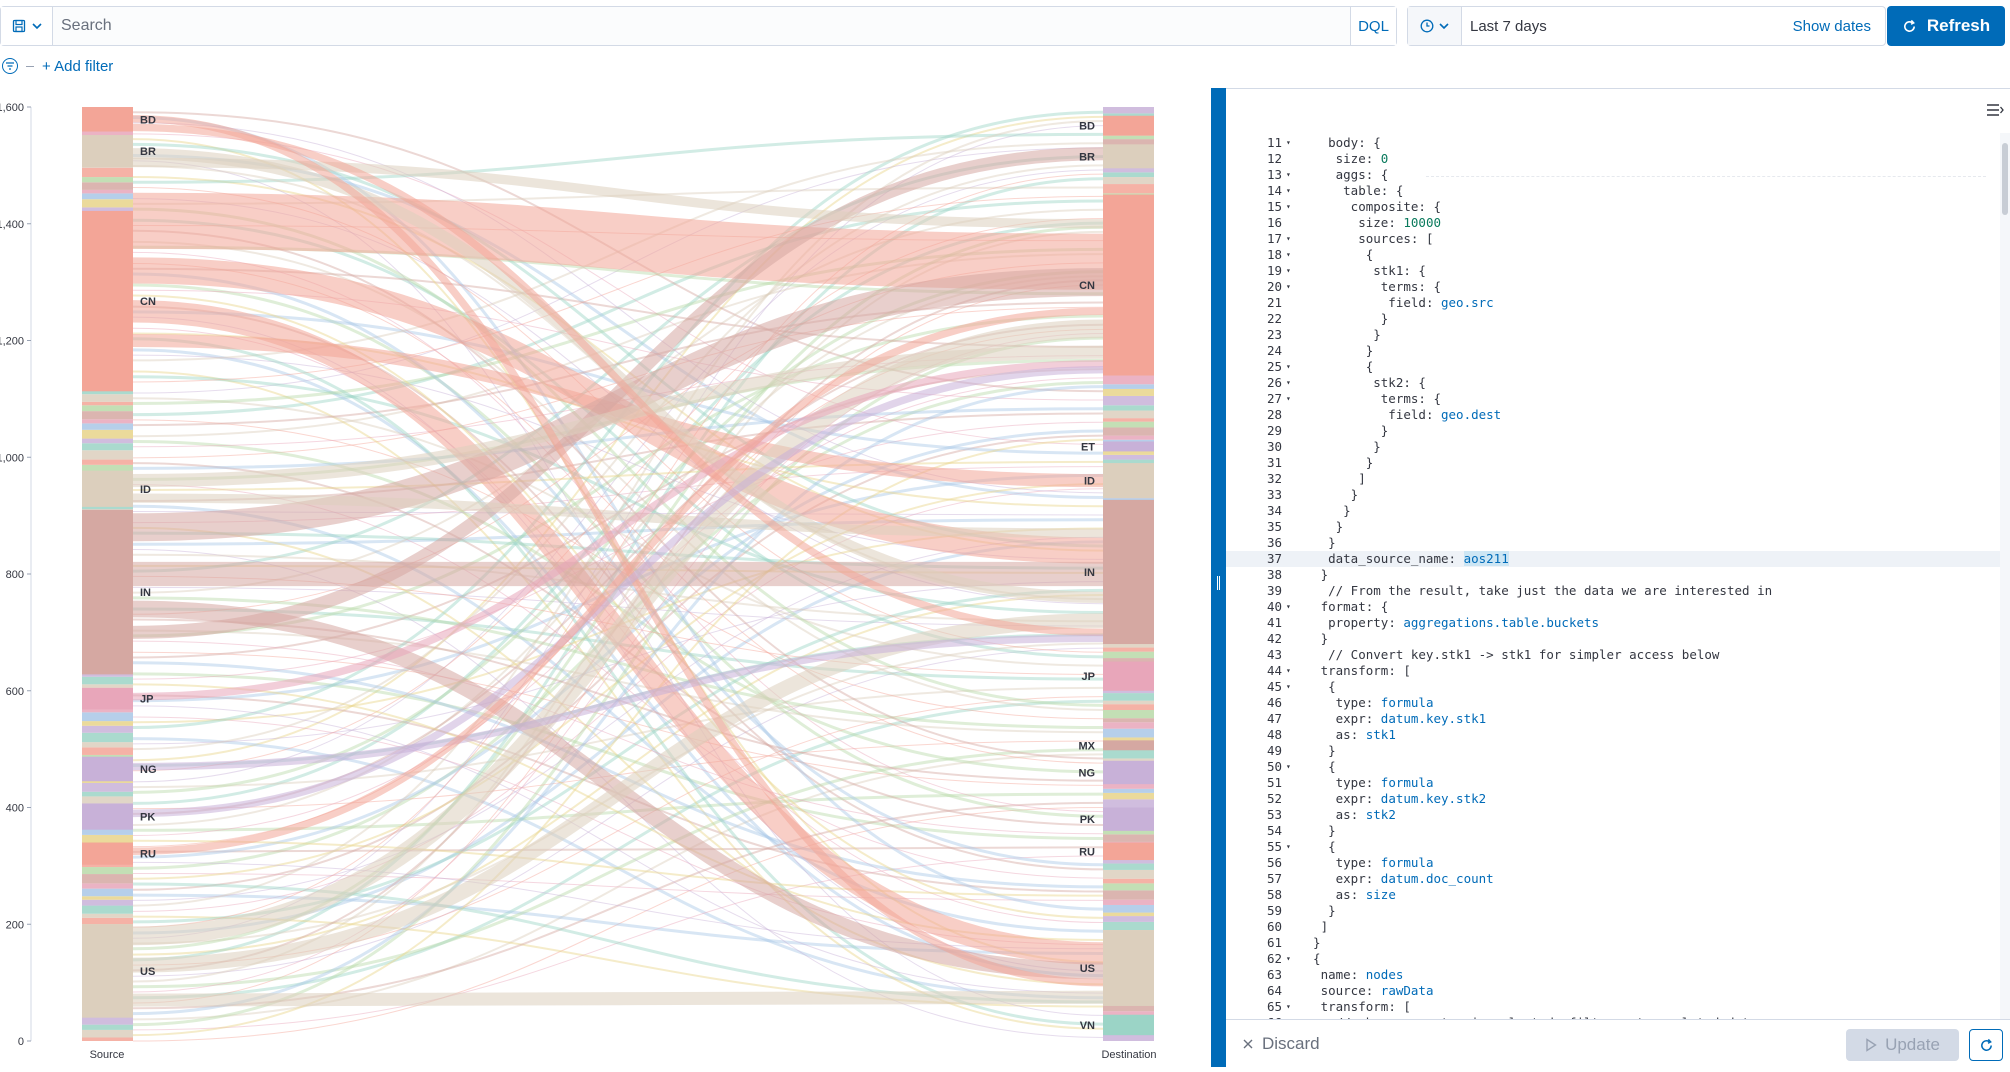 Image resolution: width=2010 pixels, height=1072 pixels. Describe the element at coordinates (1613, 863) in the screenshot. I see `code-line: 56 type: formula` at that location.